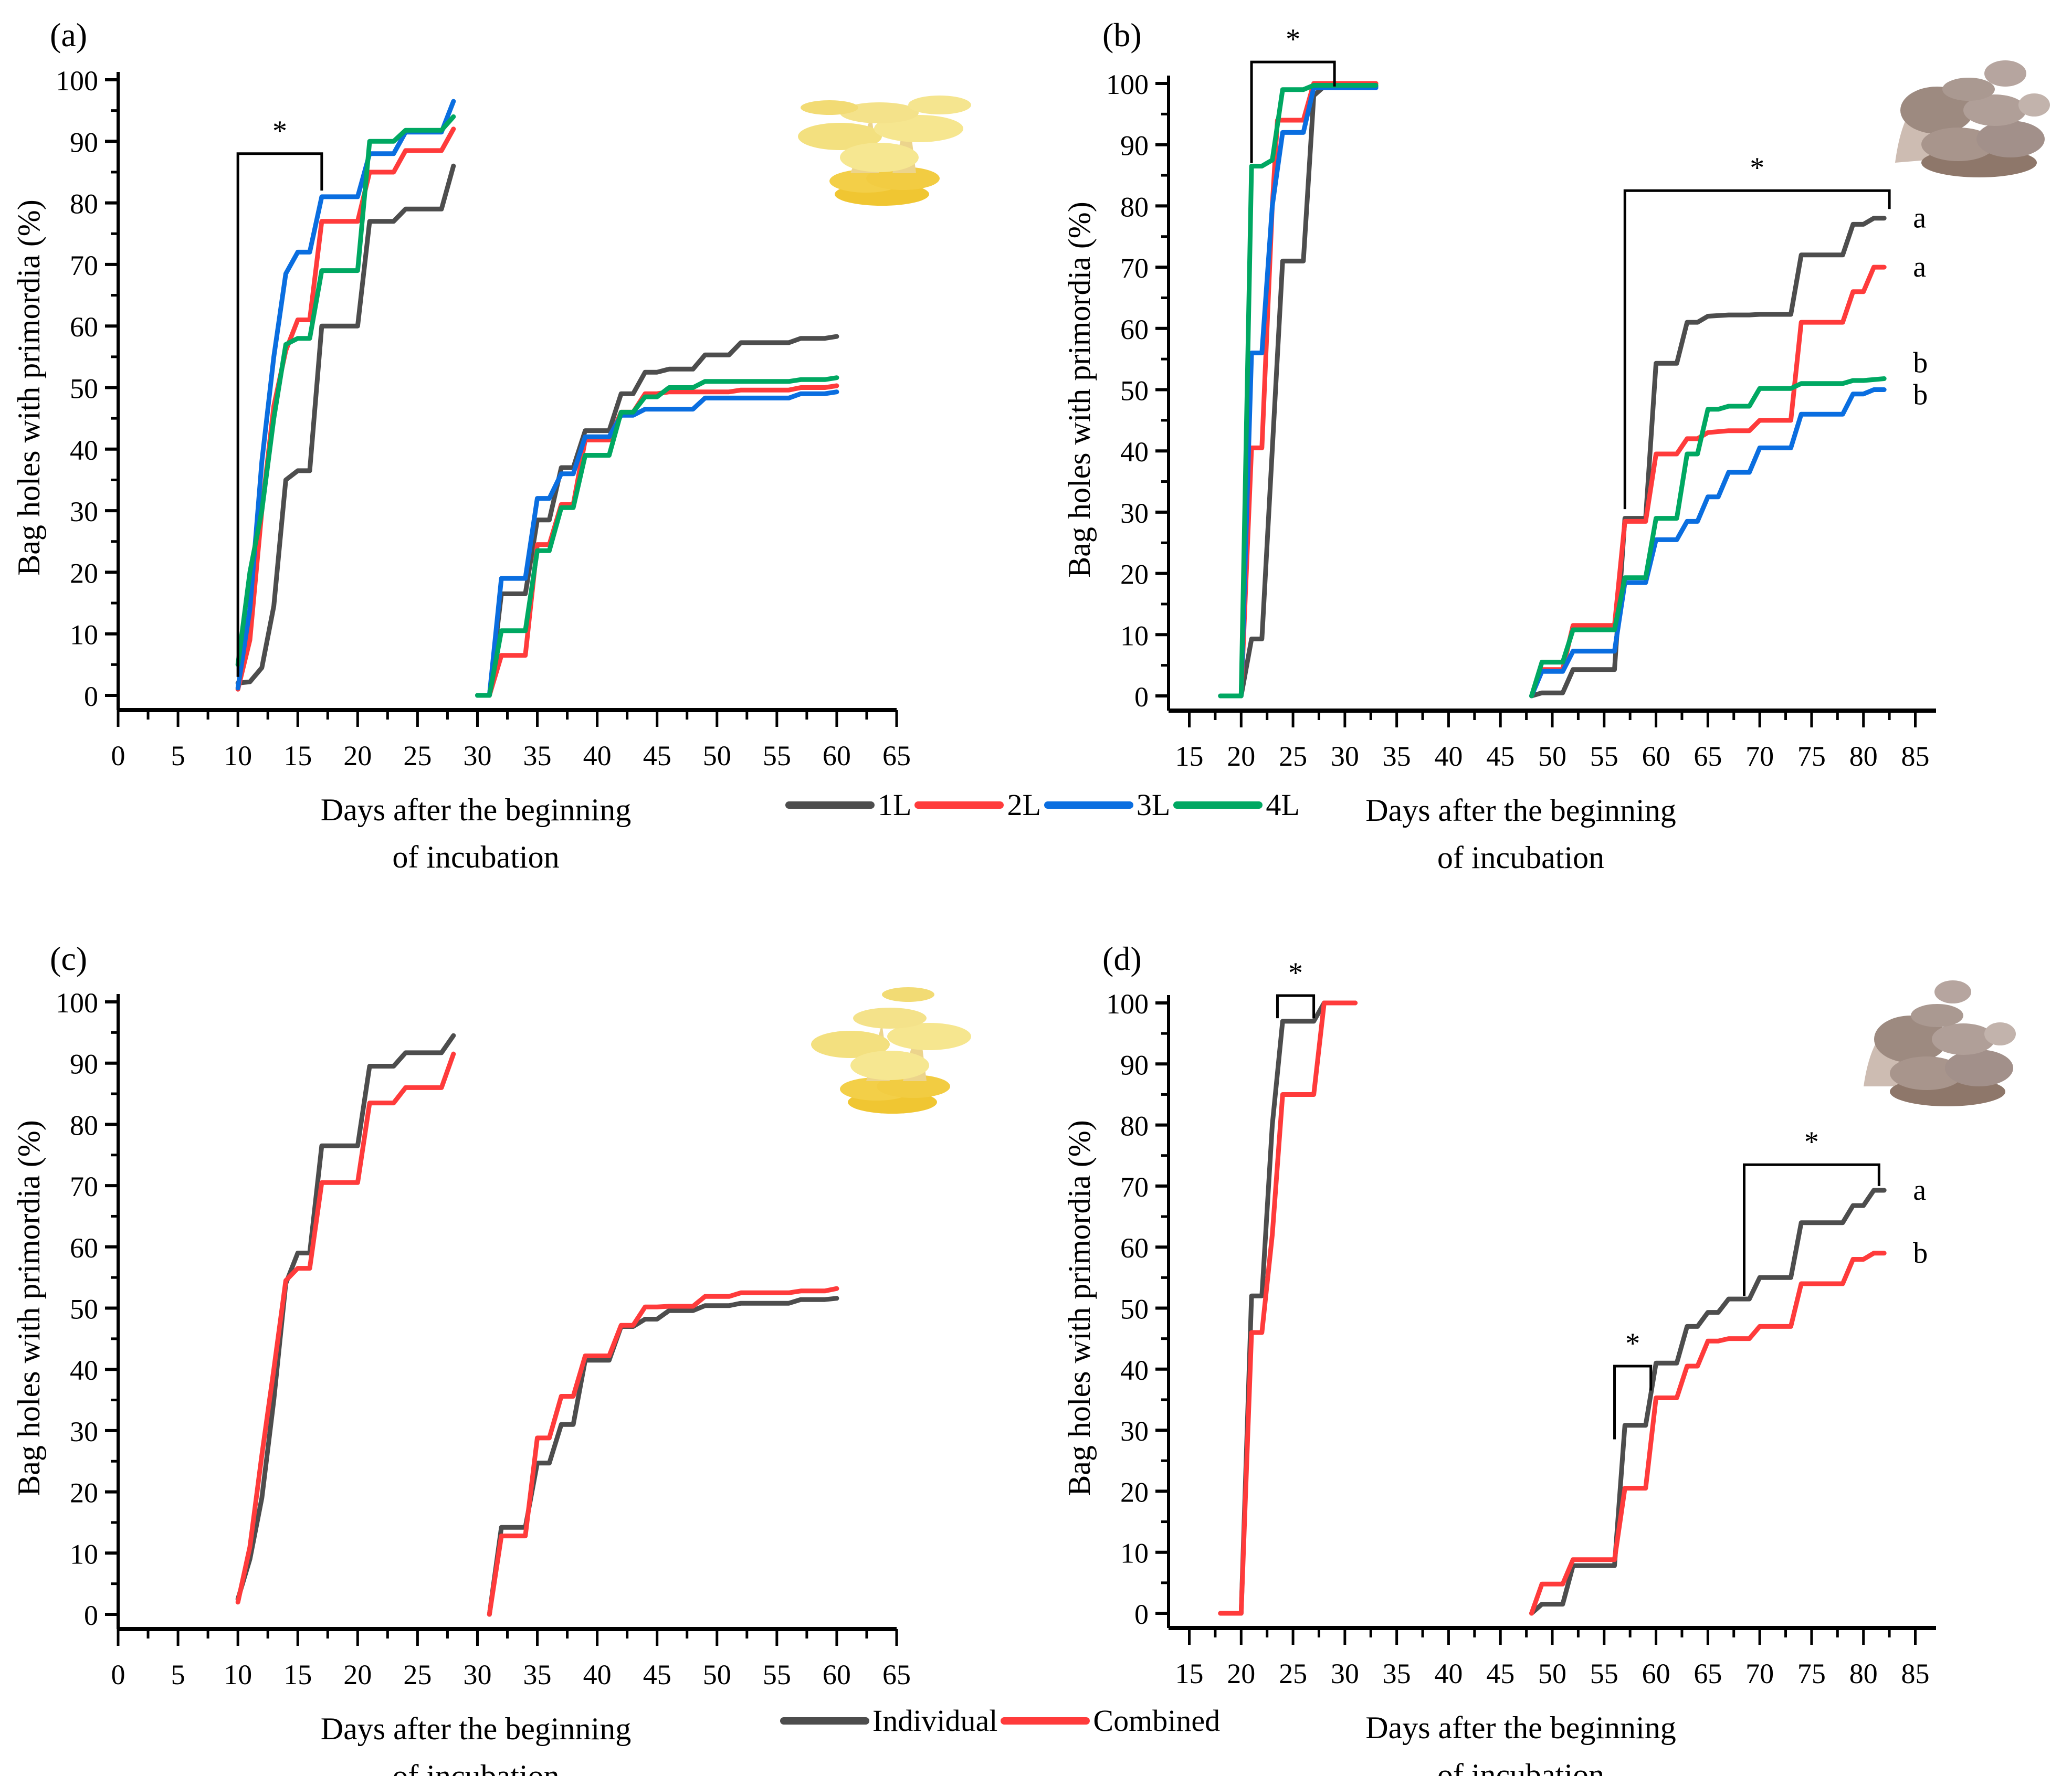 The image size is (2072, 1776). Describe the element at coordinates (345, 390) in the screenshot. I see `series-line-4l` at that location.